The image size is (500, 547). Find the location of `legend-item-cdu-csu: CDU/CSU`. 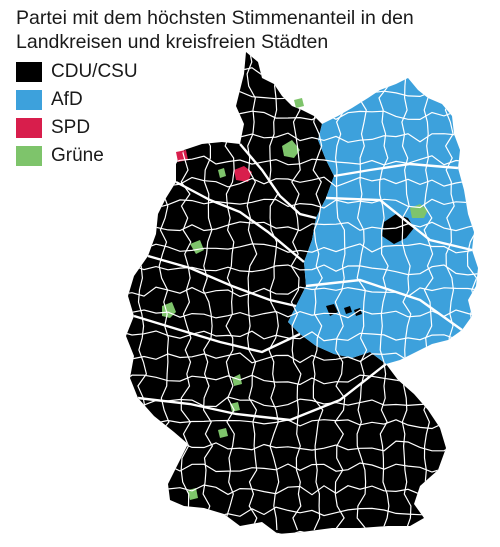

legend-item-cdu-csu: CDU/CSU is located at coordinates (77, 72).